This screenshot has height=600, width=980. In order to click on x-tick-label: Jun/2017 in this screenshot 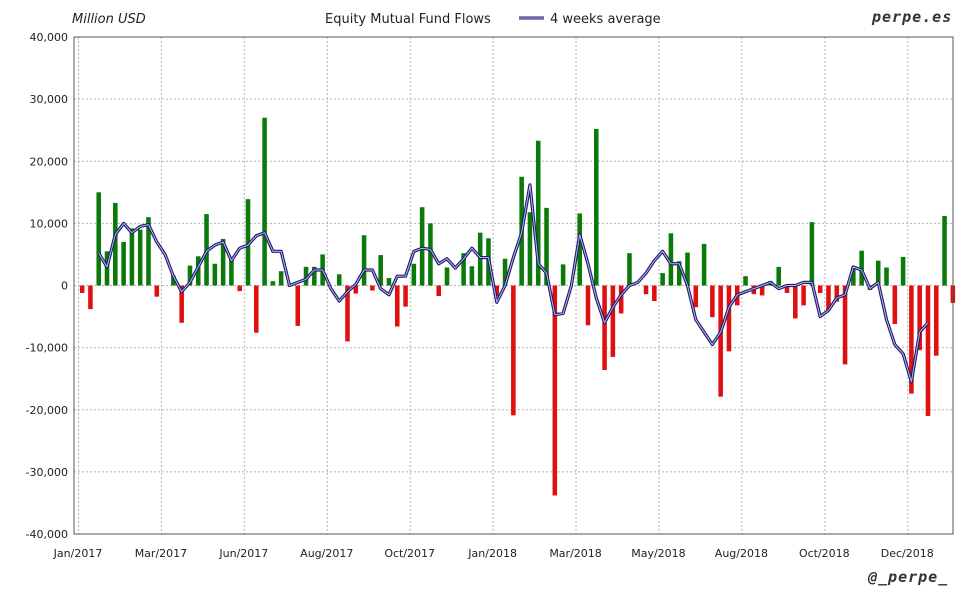, I will do `click(243, 553)`.